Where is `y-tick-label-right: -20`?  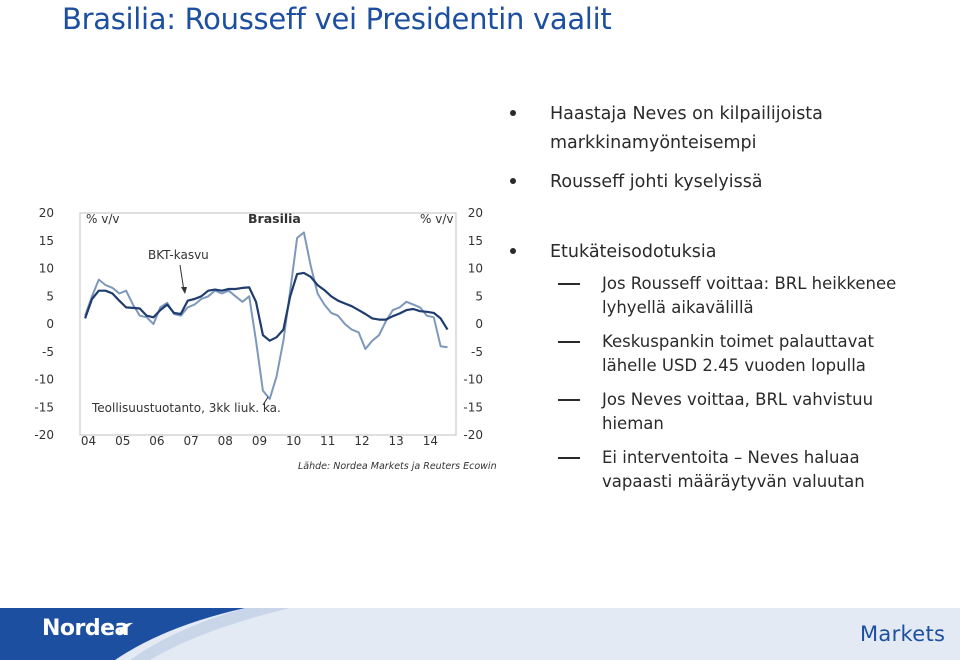 y-tick-label-right: -20 is located at coordinates (473, 435).